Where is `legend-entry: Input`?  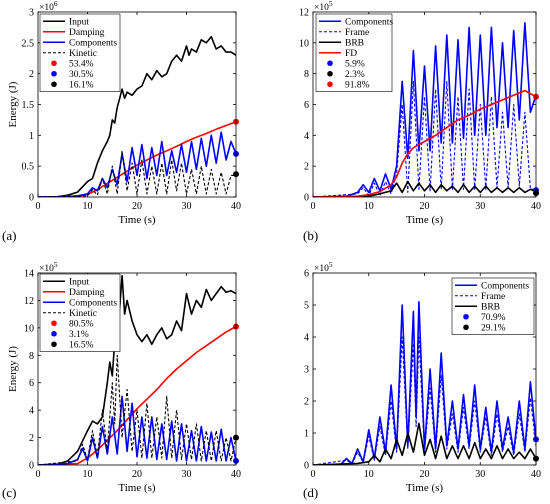
legend-entry: Input is located at coordinates (79, 23).